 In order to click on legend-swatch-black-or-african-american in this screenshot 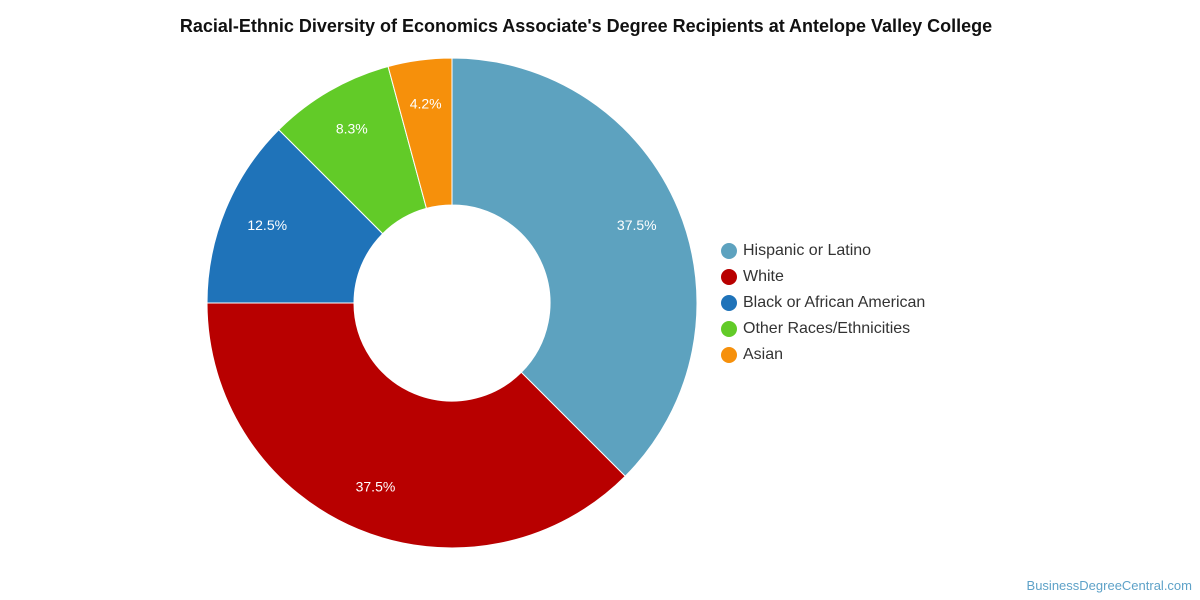, I will do `click(729, 303)`.